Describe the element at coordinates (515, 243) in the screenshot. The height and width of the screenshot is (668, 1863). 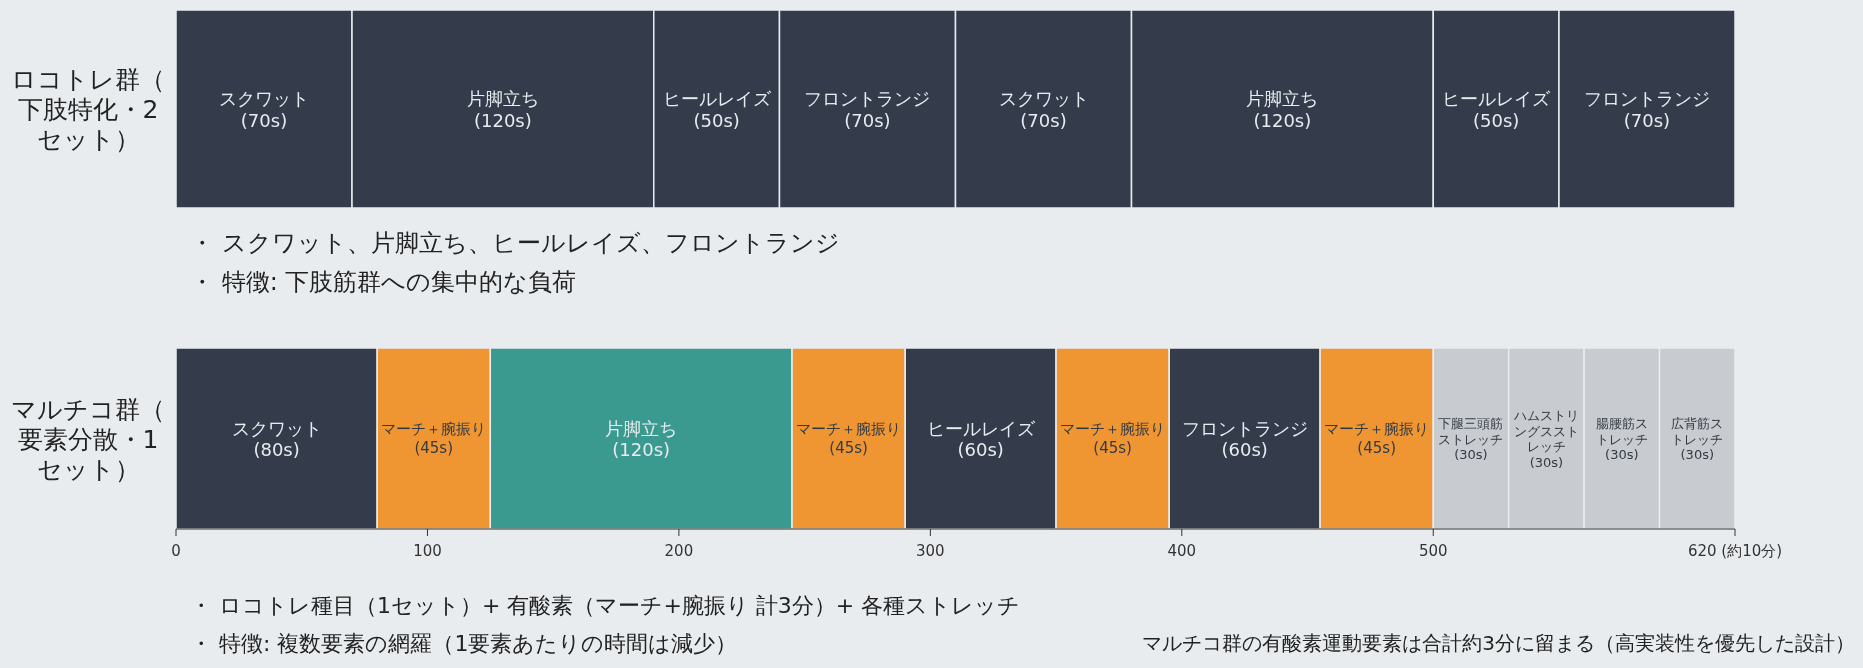
I see `text: ・ スクワット、片脚立ち、ヒールレイズ、フロントランジ` at that location.